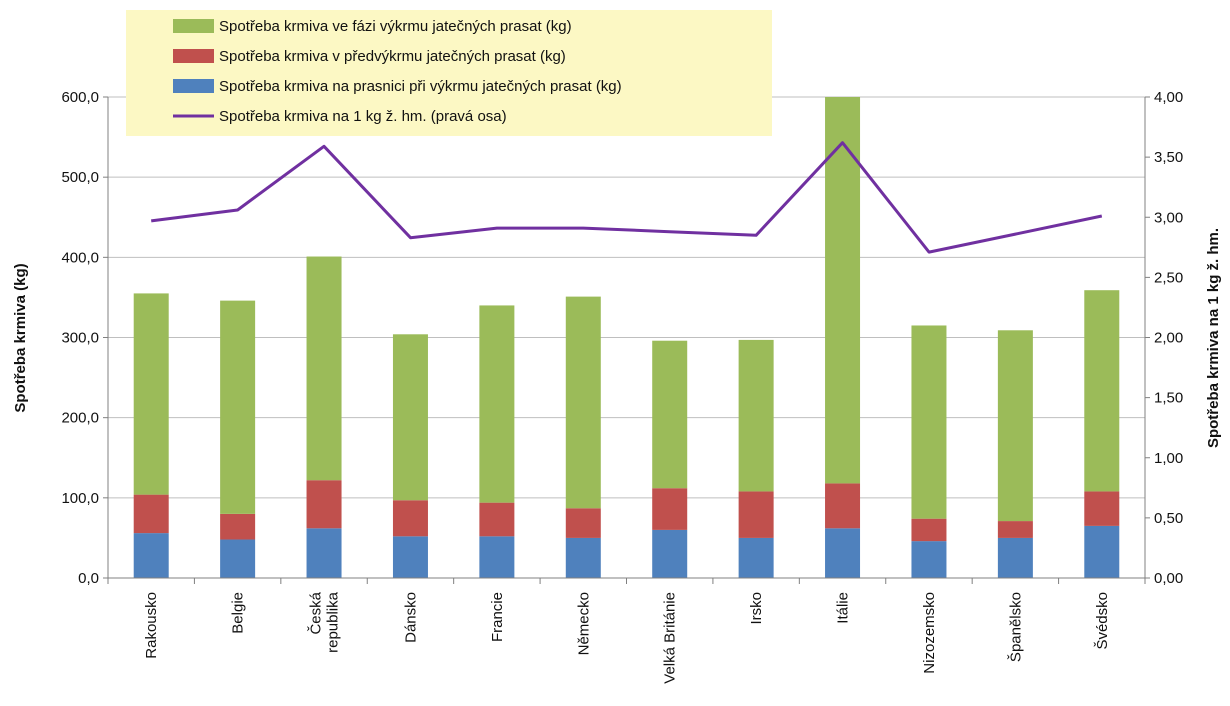  I want to click on left-tick-label: 300,0, so click(80, 338).